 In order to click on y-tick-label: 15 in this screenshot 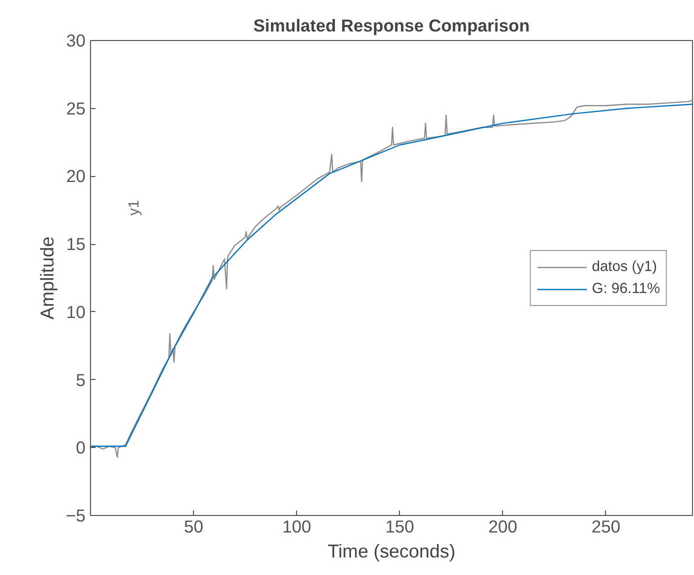, I will do `click(76, 244)`.